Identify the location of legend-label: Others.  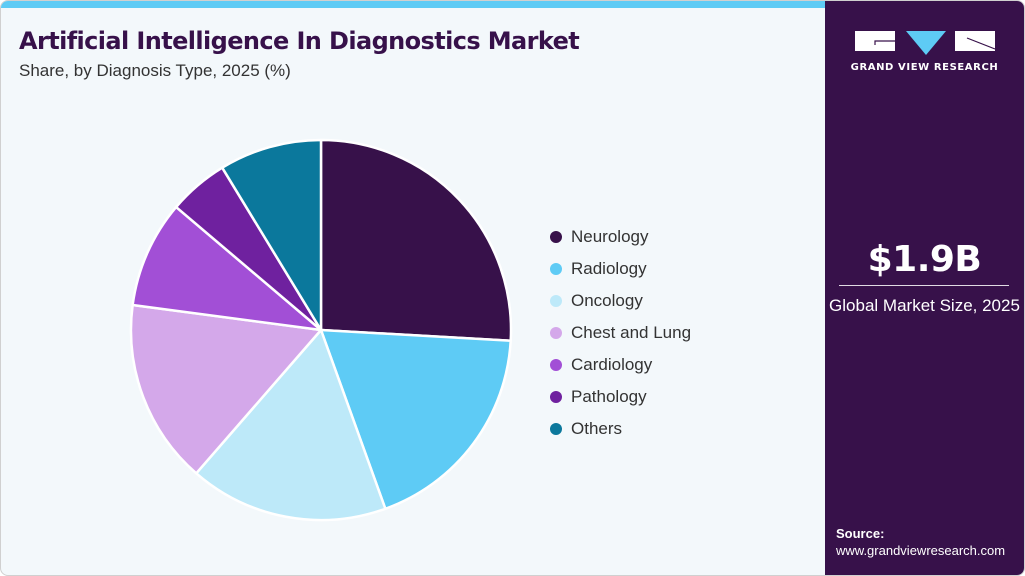
(597, 428).